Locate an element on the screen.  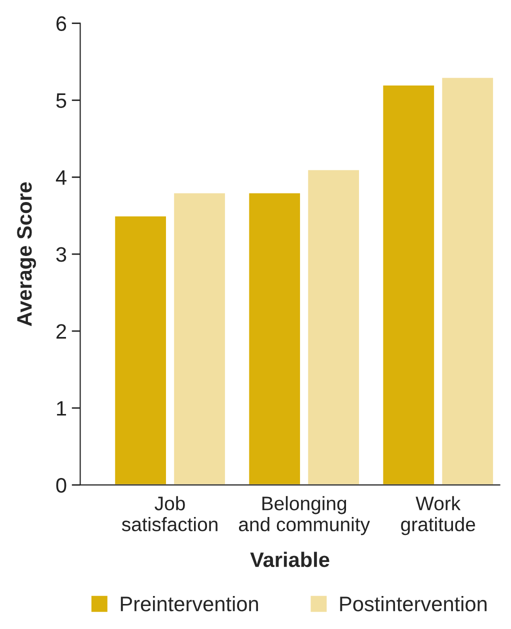
x-tick-label: Work gratitude is located at coordinates (438, 516).